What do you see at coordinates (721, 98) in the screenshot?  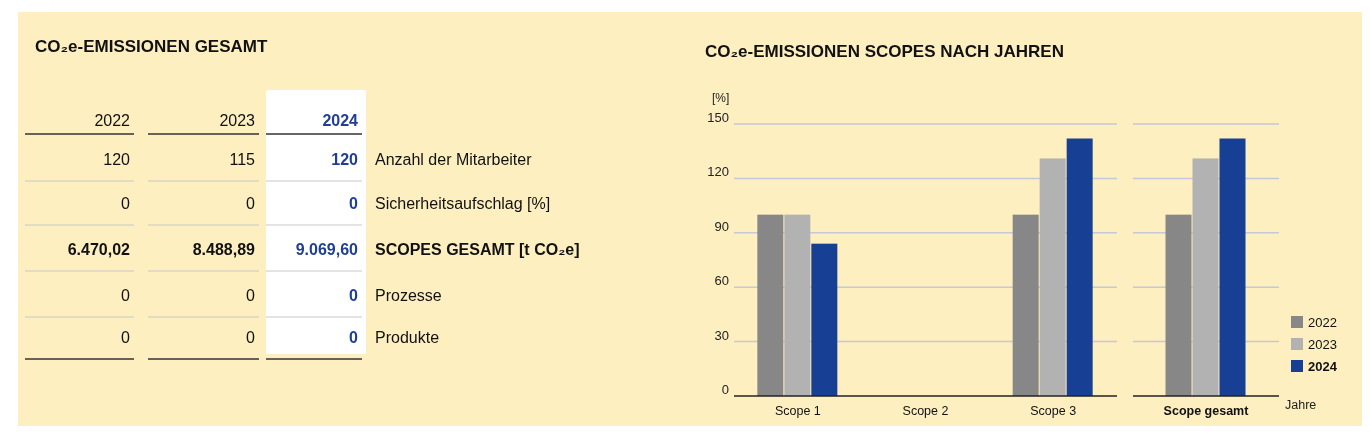 I see `y-axis-title: [%]` at bounding box center [721, 98].